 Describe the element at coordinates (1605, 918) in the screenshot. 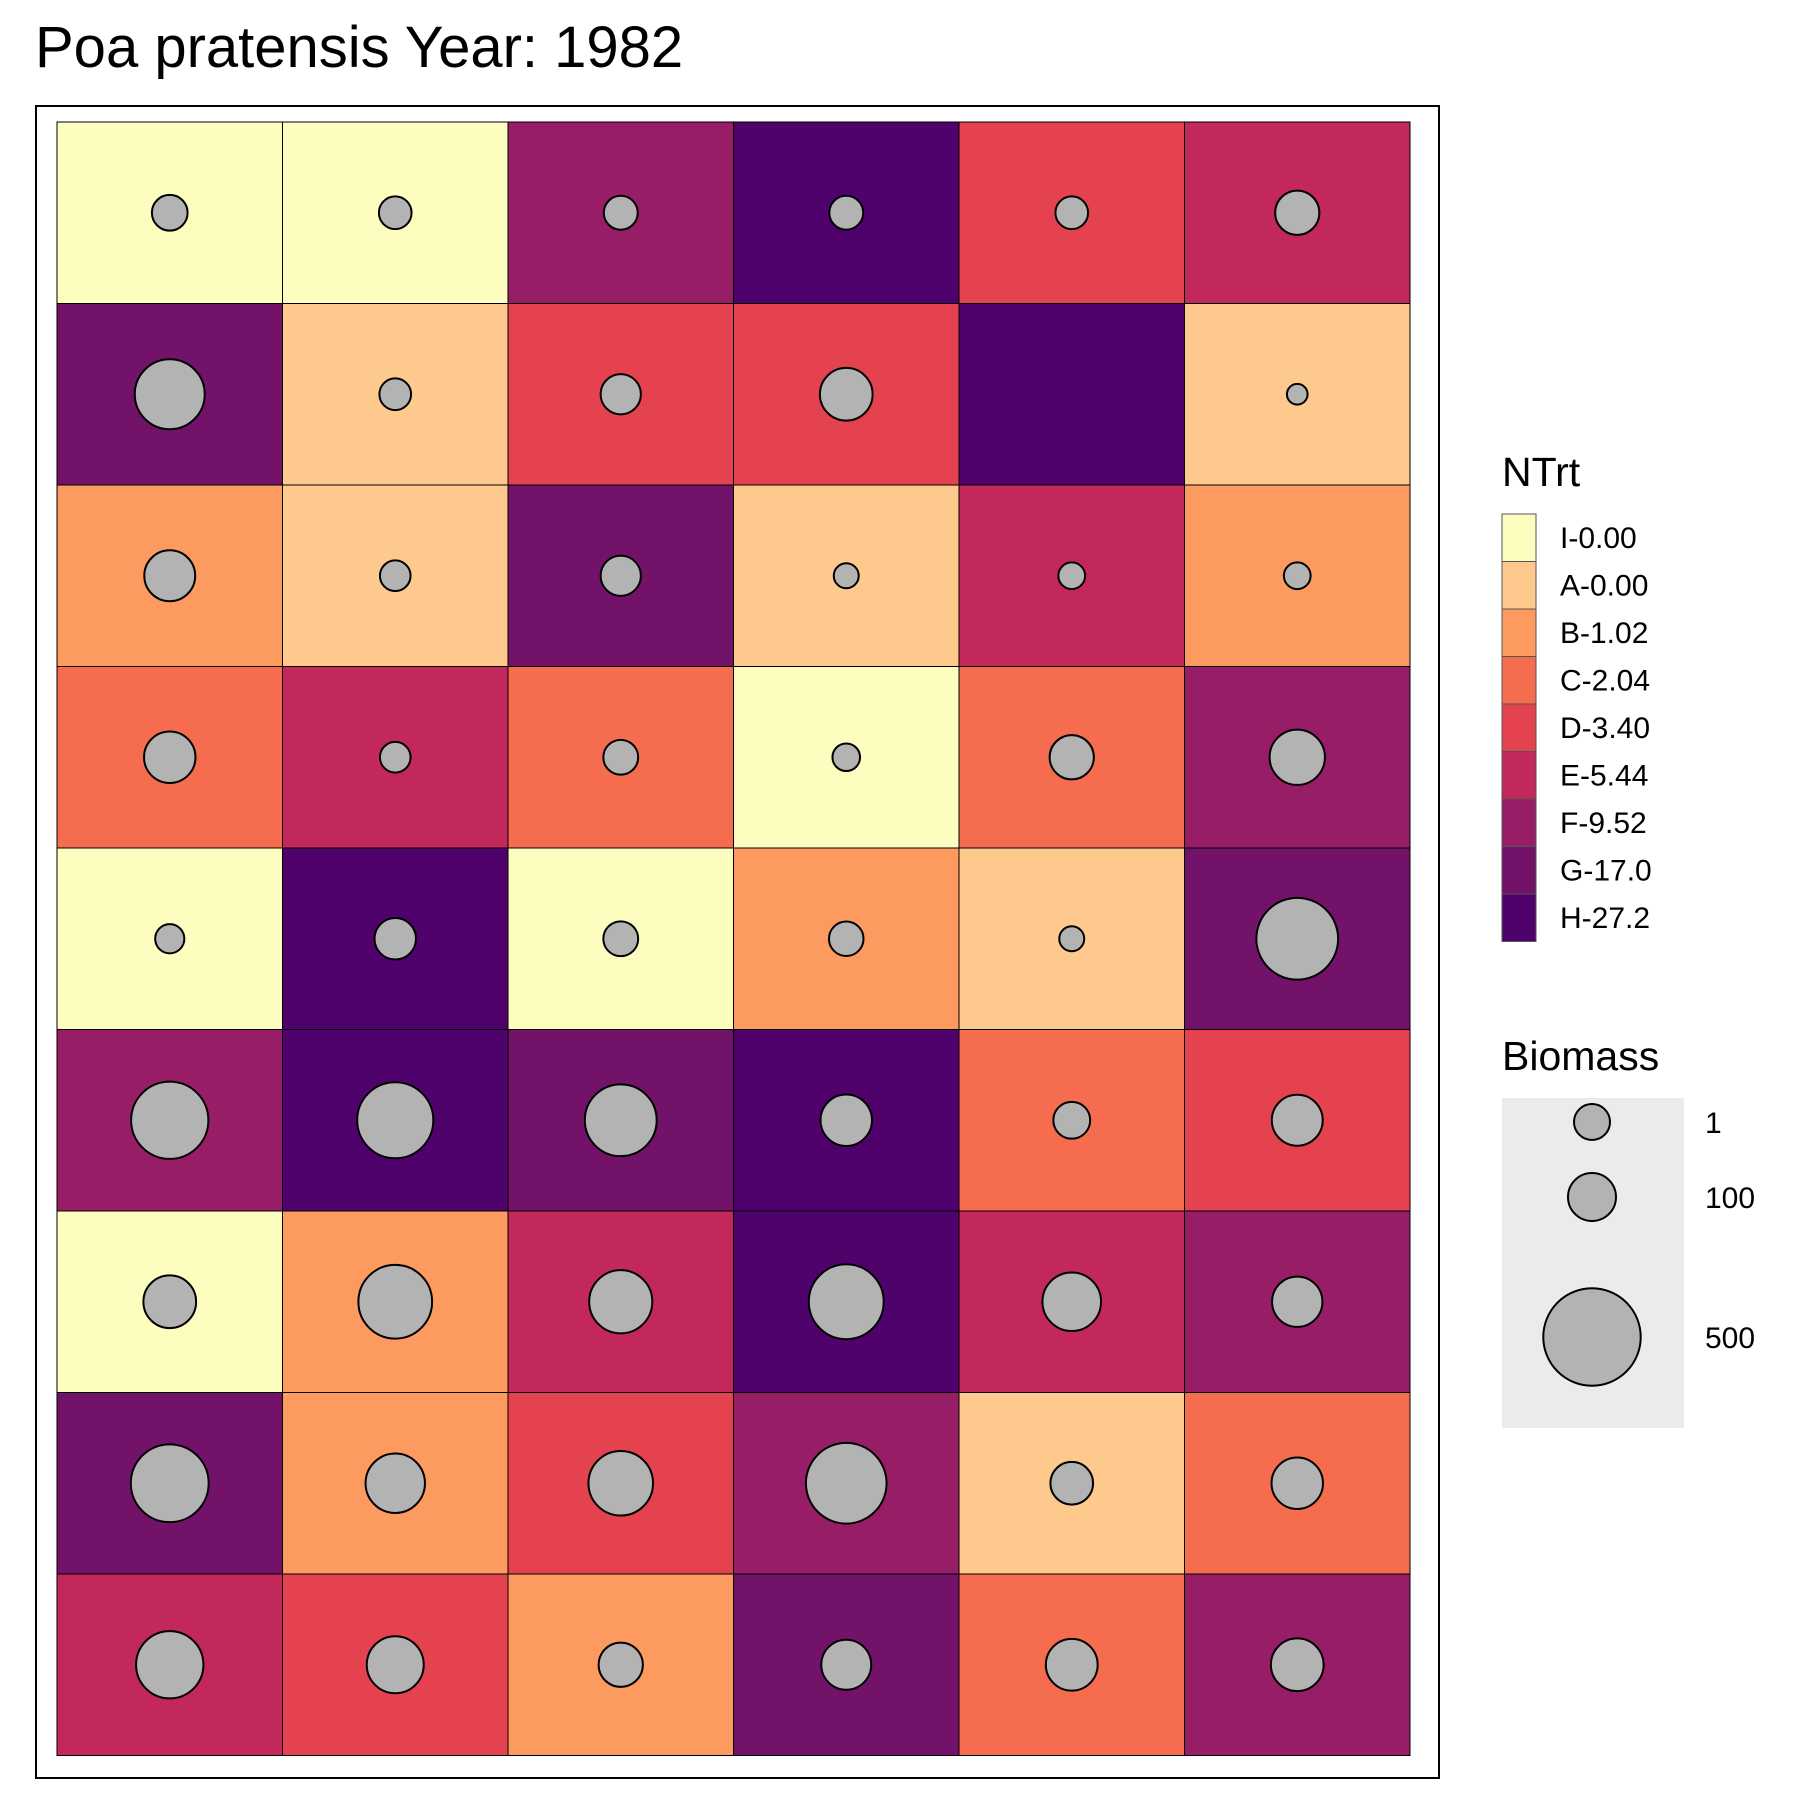

I see `fill-legend-label-9: H-27.2` at that location.